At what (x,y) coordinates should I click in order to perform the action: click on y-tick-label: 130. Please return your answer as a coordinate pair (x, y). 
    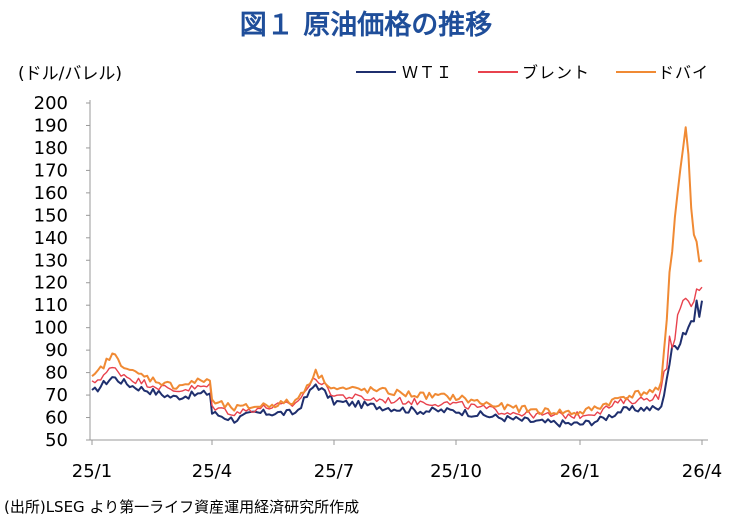
    Looking at the image, I should click on (51, 260).